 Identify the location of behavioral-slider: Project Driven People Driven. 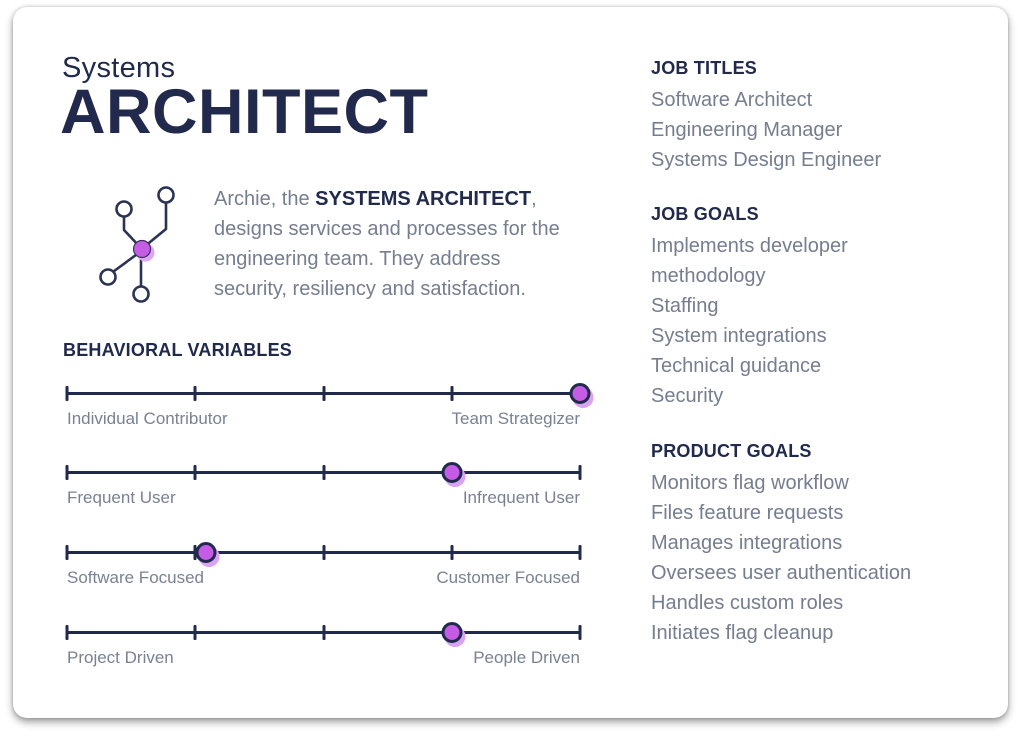
(323, 654).